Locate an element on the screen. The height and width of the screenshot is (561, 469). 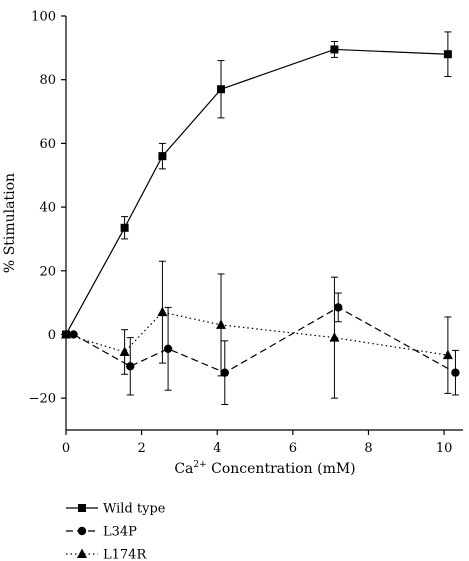
x-axis-title-pre: Ca is located at coordinates (183, 469).